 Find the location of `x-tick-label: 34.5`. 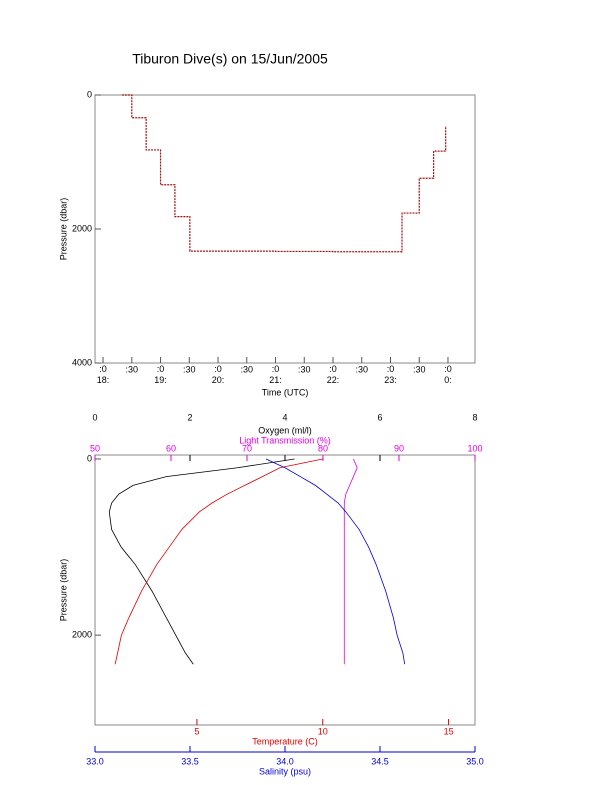

x-tick-label: 34.5 is located at coordinates (380, 761).